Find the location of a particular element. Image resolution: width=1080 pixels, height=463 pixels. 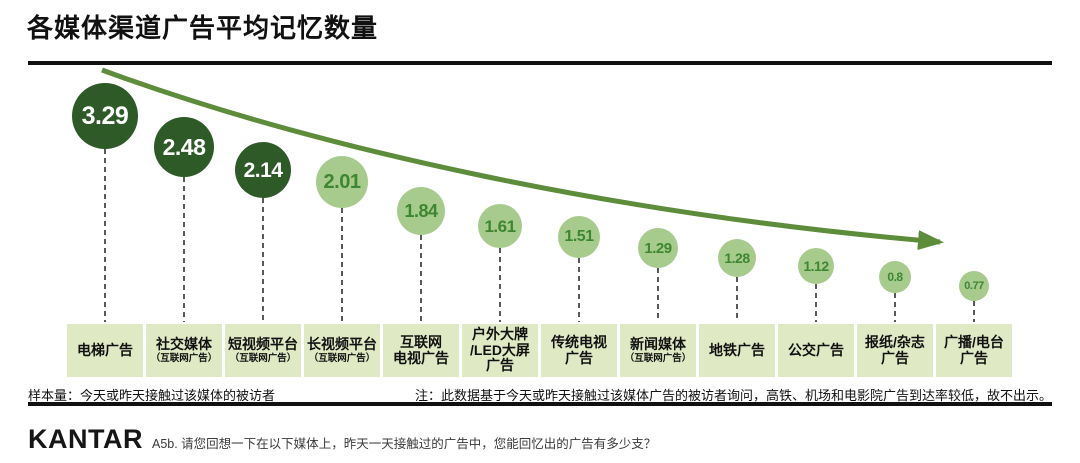

category-label-main: 报纸/杂志 广告 is located at coordinates (895, 349).